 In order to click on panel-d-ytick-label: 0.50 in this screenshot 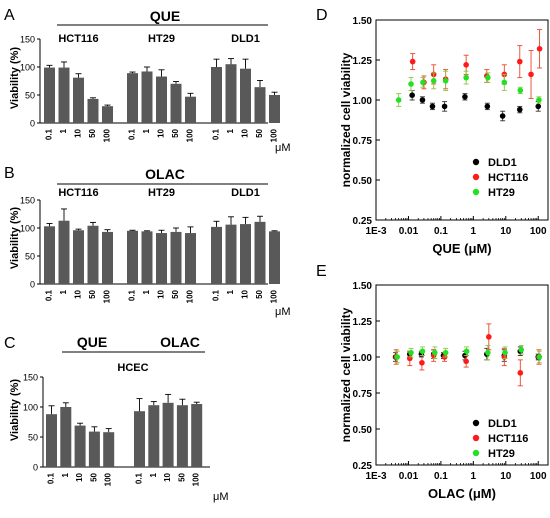, I will do `click(363, 181)`.